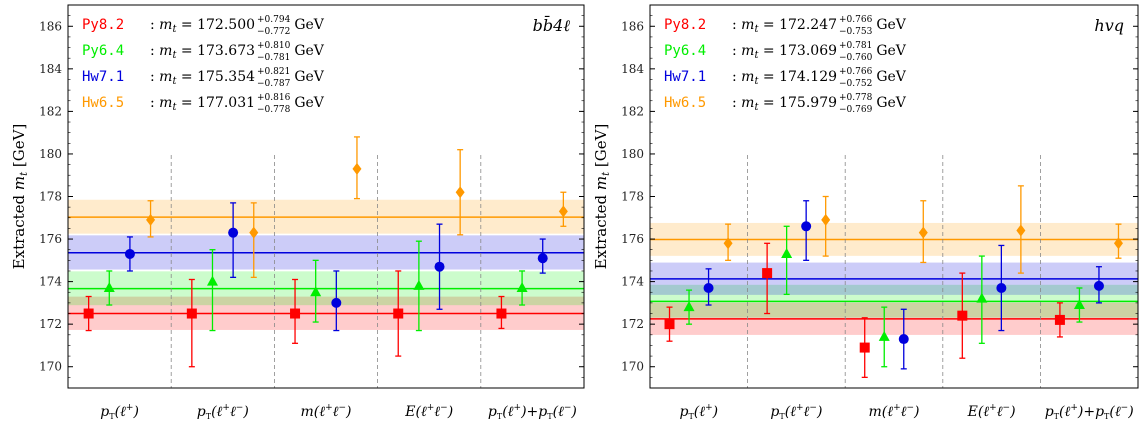  What do you see at coordinates (784, 52) in the screenshot?
I see `legend-value: : mt = 173.069` at bounding box center [784, 52].